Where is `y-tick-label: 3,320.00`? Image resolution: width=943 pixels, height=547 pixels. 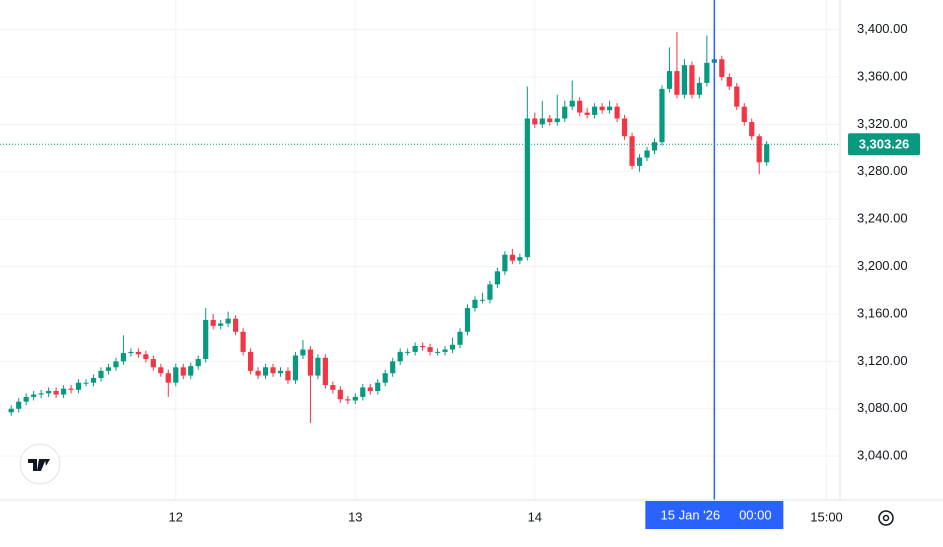 y-tick-label: 3,320.00 is located at coordinates (882, 123).